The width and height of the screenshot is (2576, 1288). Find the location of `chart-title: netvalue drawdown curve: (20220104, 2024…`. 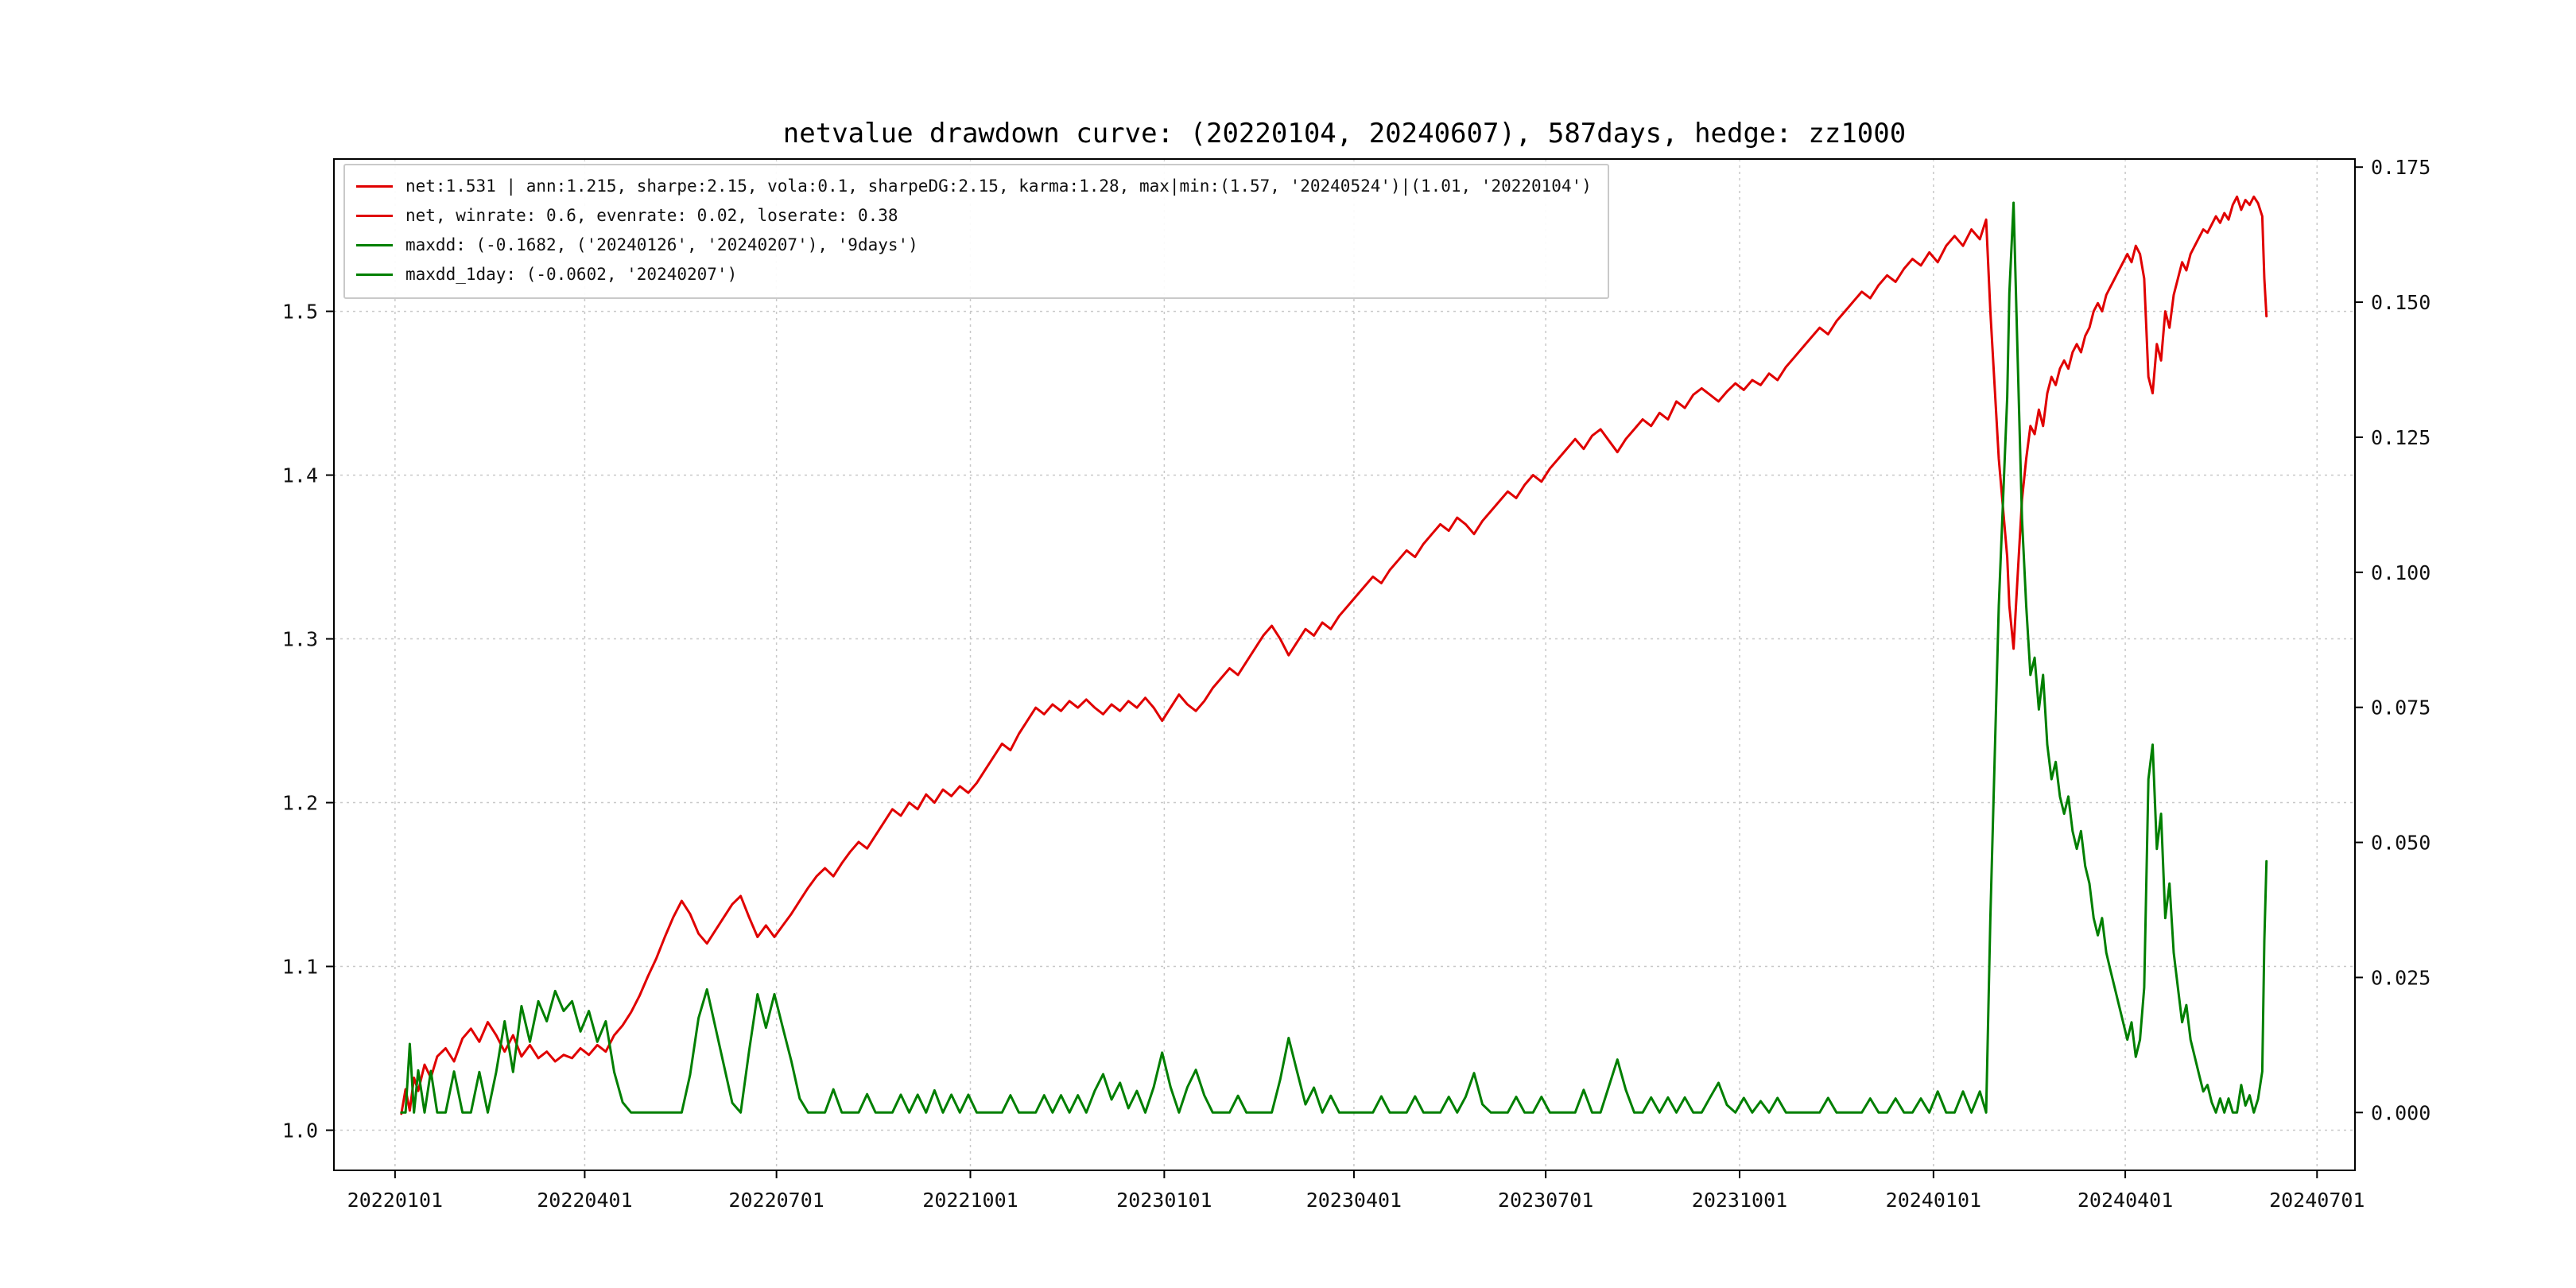

chart-title: netvalue drawdown curve: (20220104, 2024… is located at coordinates (1344, 133).